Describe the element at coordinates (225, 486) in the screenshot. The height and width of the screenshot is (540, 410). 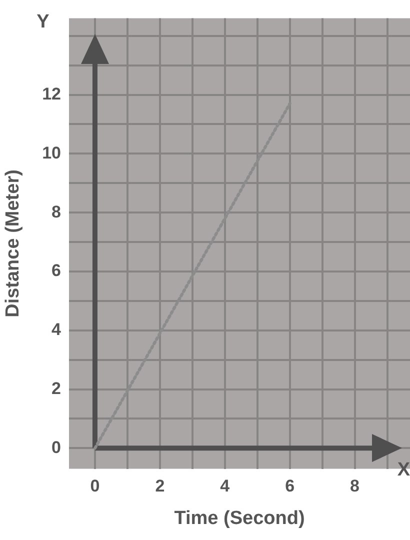
I see `x-tick-label: 4` at that location.